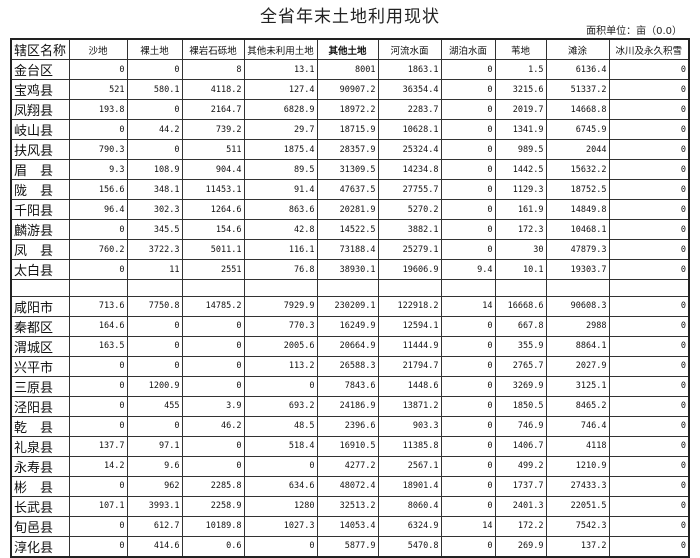 Image resolution: width=700 pixels, height=558 pixels. Describe the element at coordinates (577, 466) in the screenshot. I see `value-cell: 1210.9` at that location.